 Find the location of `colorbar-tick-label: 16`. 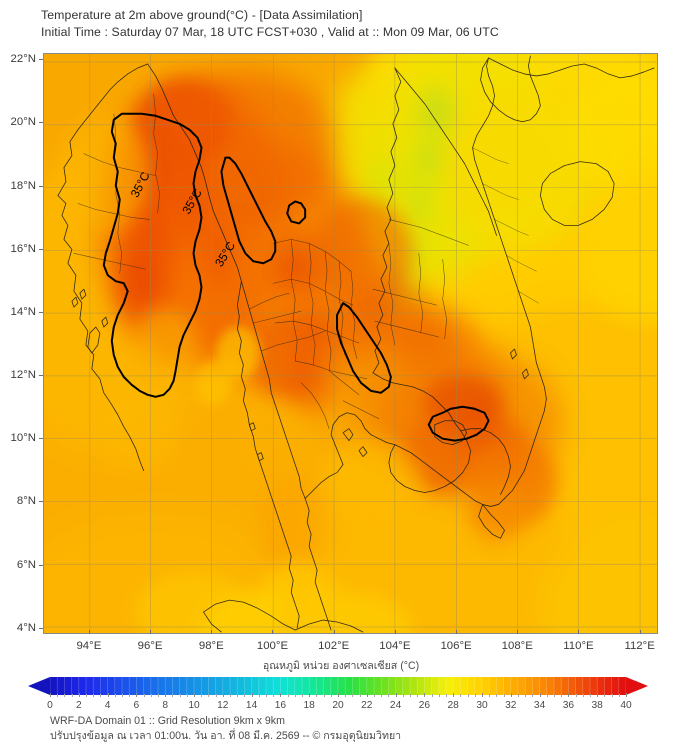

colorbar-tick-label: 16 is located at coordinates (280, 705).